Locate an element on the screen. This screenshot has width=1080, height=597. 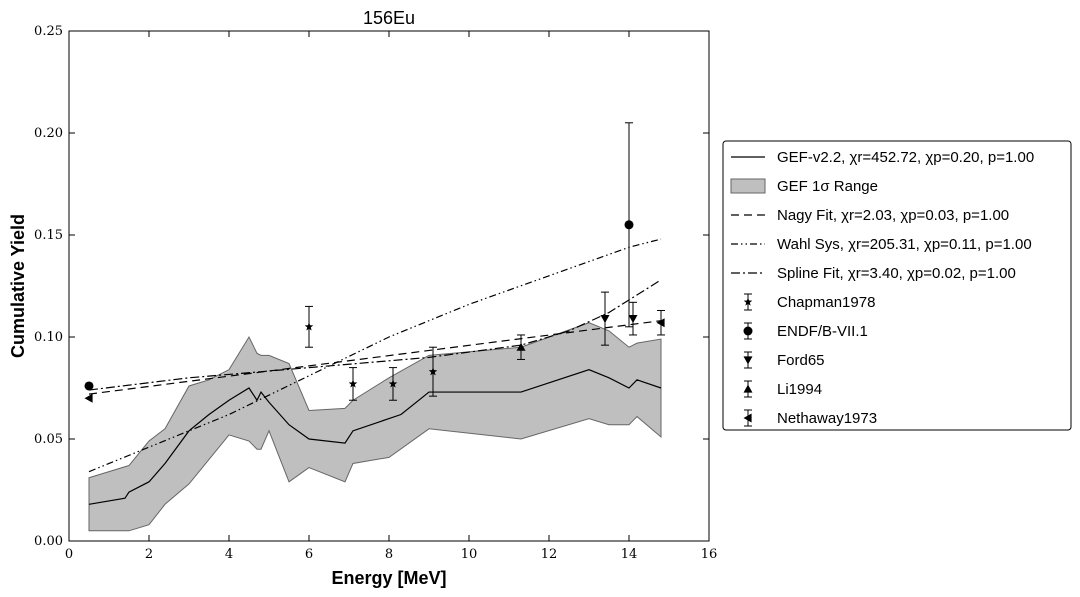
legend-label: Chapman1978 is located at coordinates (826, 302).